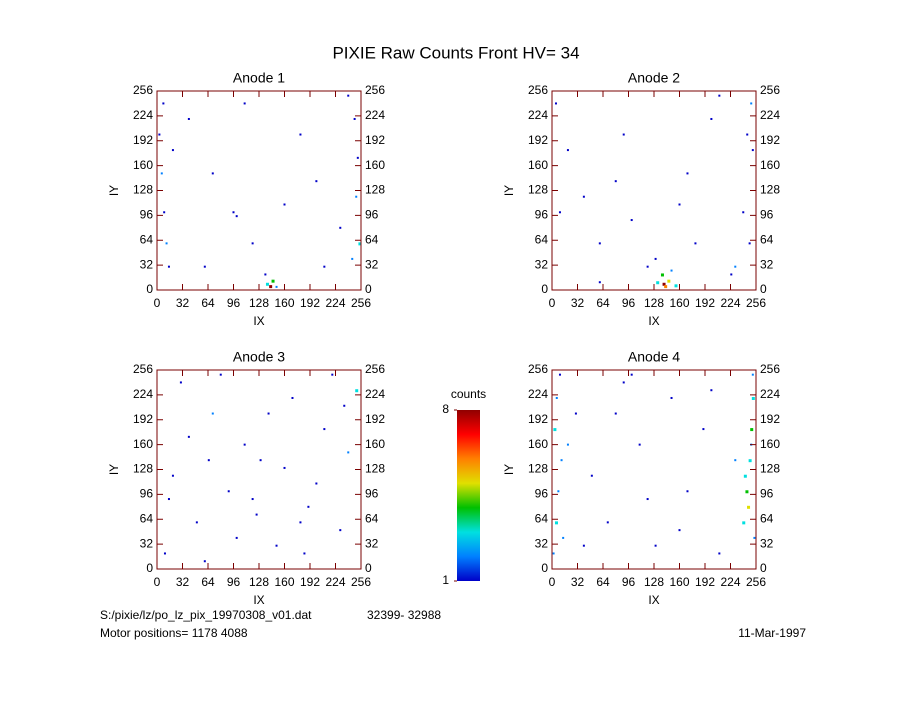  What do you see at coordinates (208, 303) in the screenshot?
I see `x-tick-label: 64` at bounding box center [208, 303].